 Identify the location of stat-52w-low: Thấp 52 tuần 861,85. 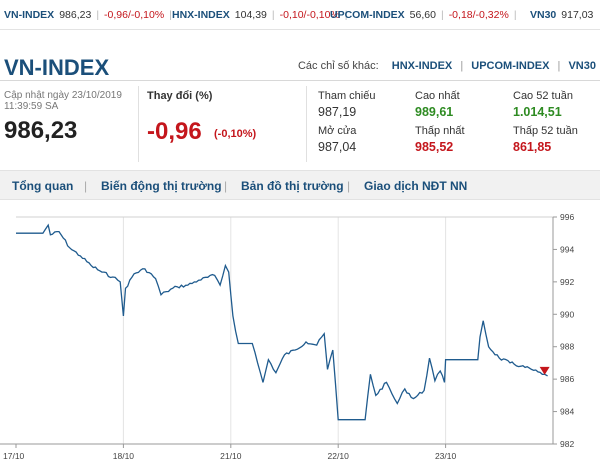
(545, 139).